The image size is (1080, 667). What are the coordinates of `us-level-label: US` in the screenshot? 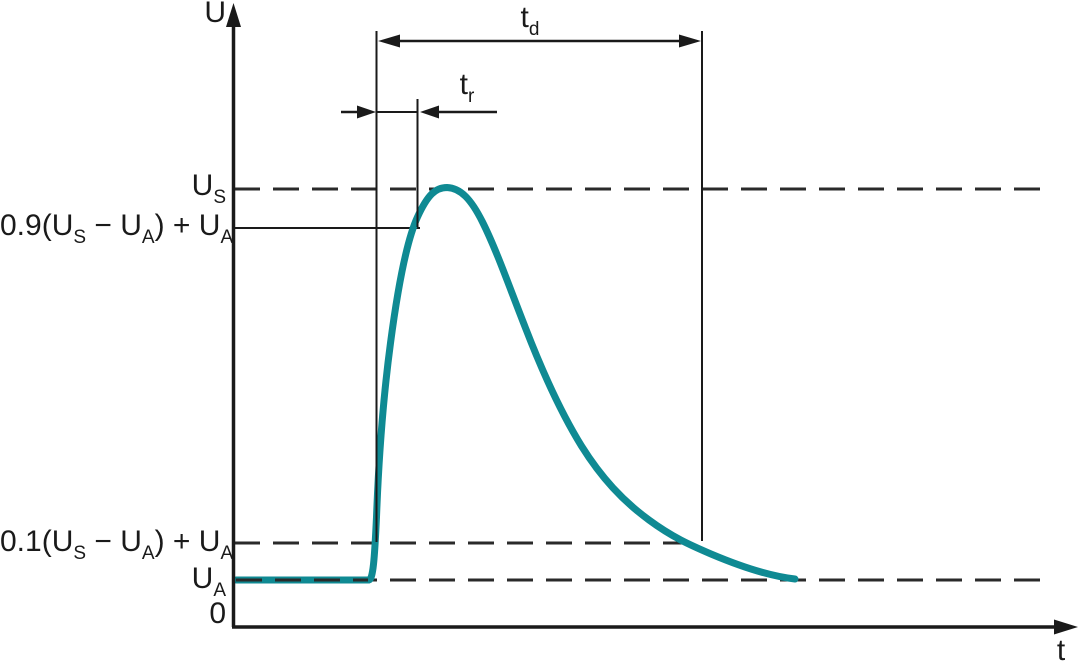 It's located at (113, 188).